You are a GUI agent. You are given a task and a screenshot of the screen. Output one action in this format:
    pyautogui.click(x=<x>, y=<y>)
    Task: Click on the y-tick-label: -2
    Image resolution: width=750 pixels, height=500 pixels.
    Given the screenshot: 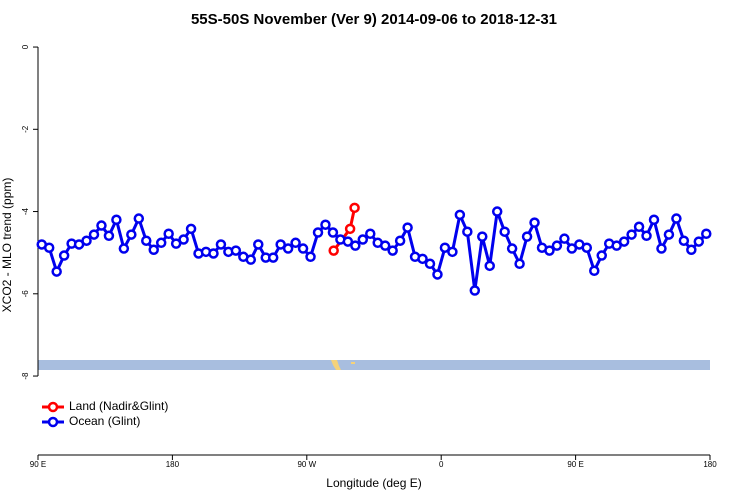 What is the action you would take?
    pyautogui.click(x=25, y=129)
    